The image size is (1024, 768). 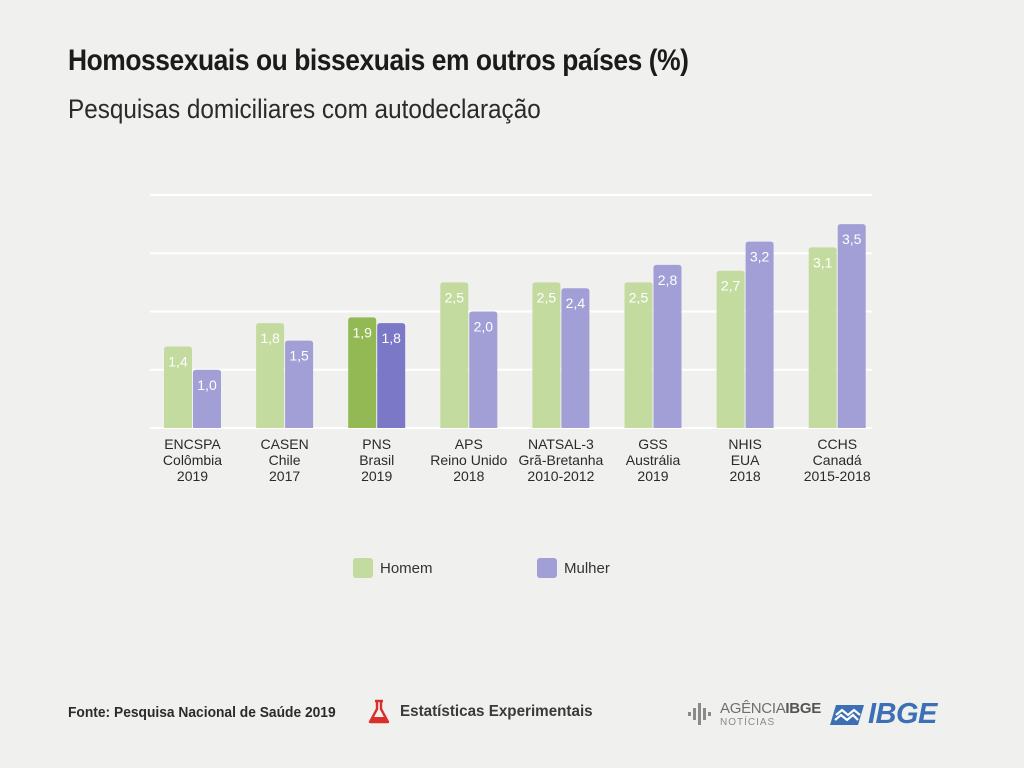 What do you see at coordinates (363, 568) in the screenshot?
I see `legend-swatch-homem` at bounding box center [363, 568].